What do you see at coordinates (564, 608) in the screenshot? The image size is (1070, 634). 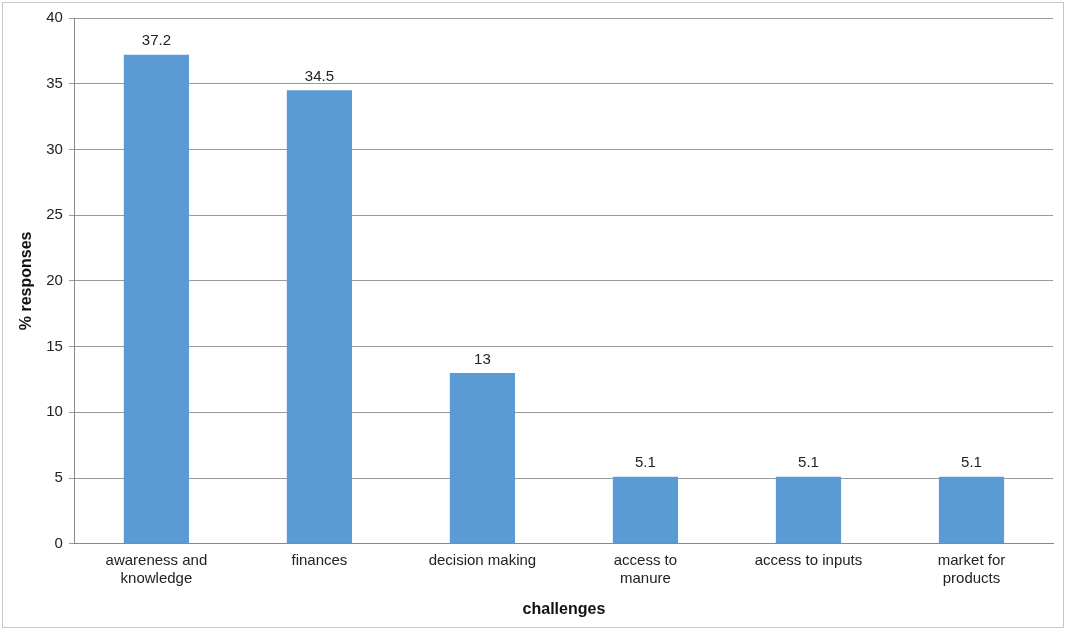 I see `x-axis-title: challenges` at bounding box center [564, 608].